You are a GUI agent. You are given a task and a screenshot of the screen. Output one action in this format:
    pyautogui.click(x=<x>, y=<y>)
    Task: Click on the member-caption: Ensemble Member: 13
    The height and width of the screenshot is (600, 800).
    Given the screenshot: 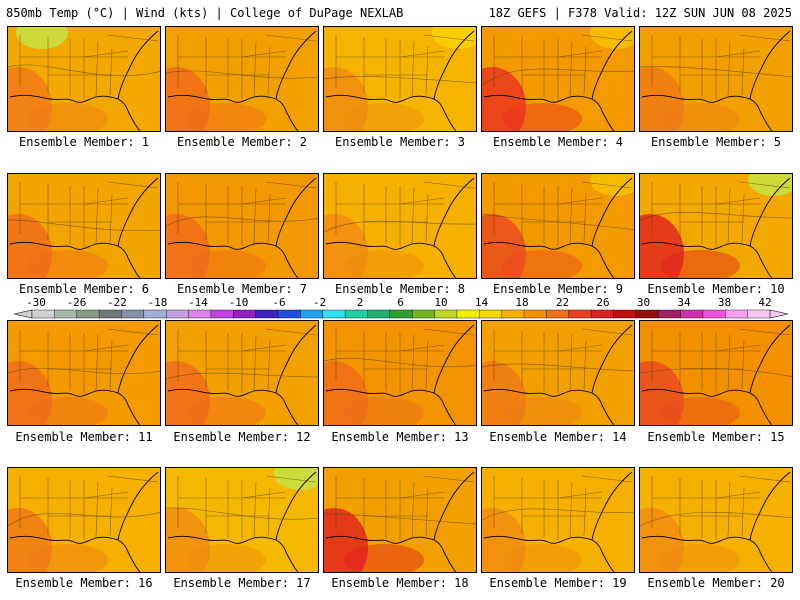 What is the action you would take?
    pyautogui.click(x=400, y=437)
    